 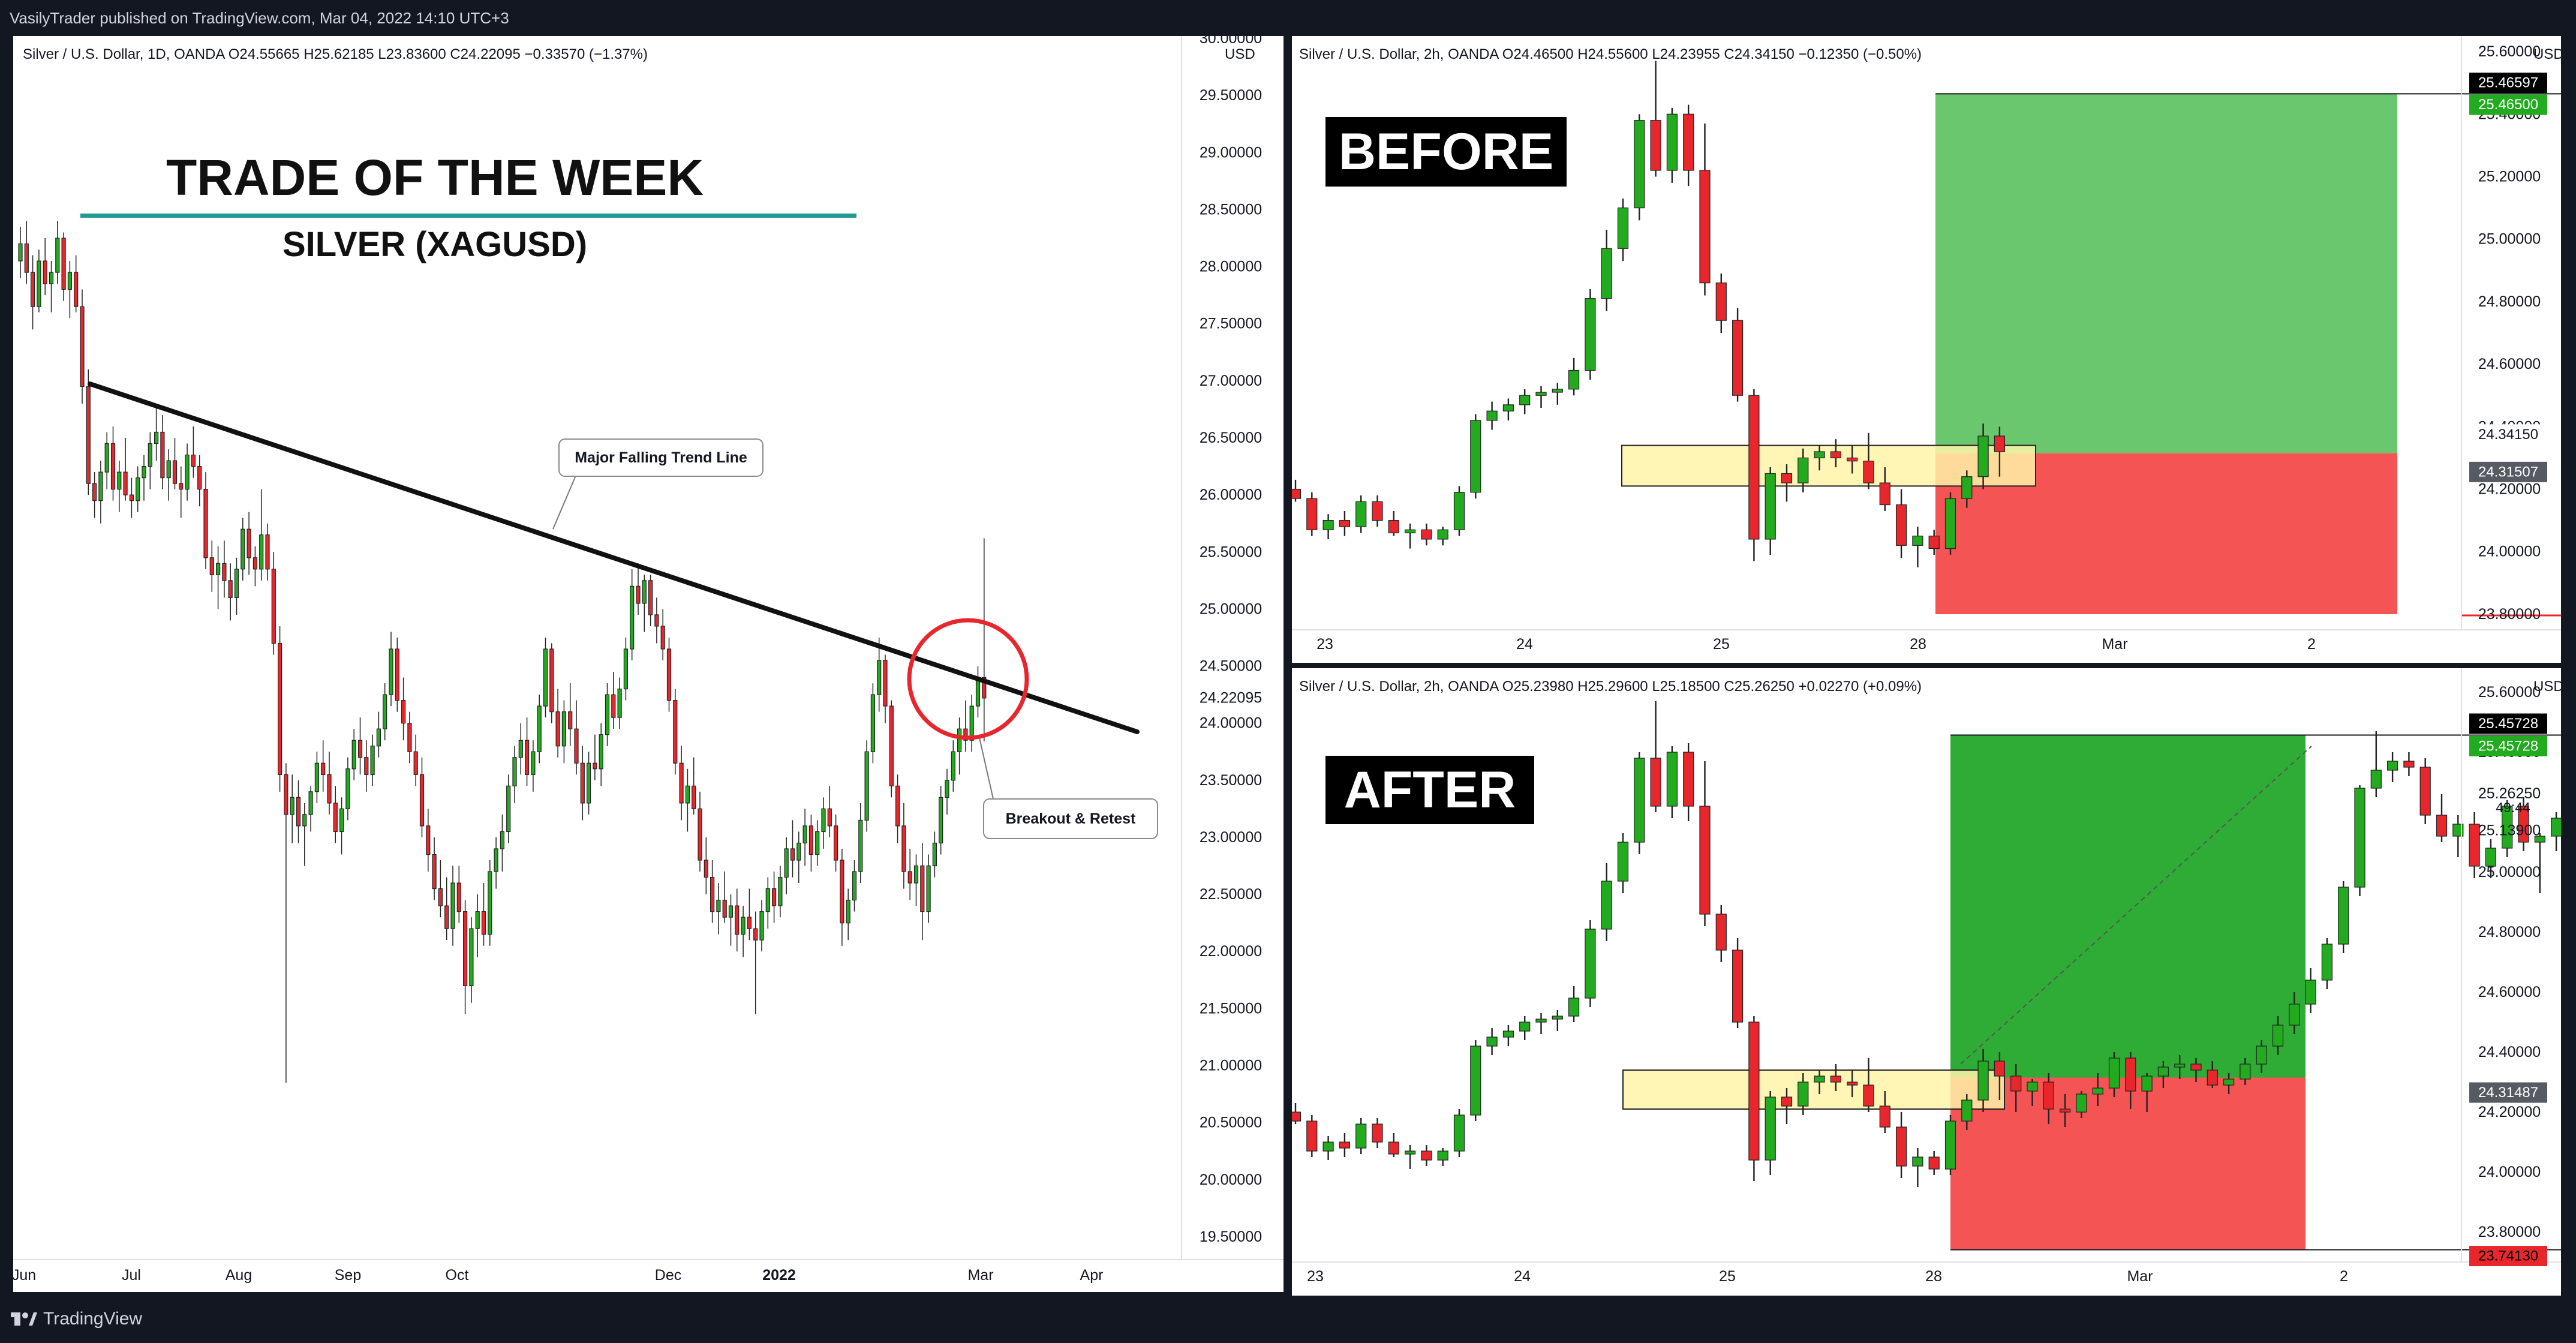 What do you see at coordinates (1231, 1179) in the screenshot?
I see `main-price-label: 20.00000` at bounding box center [1231, 1179].